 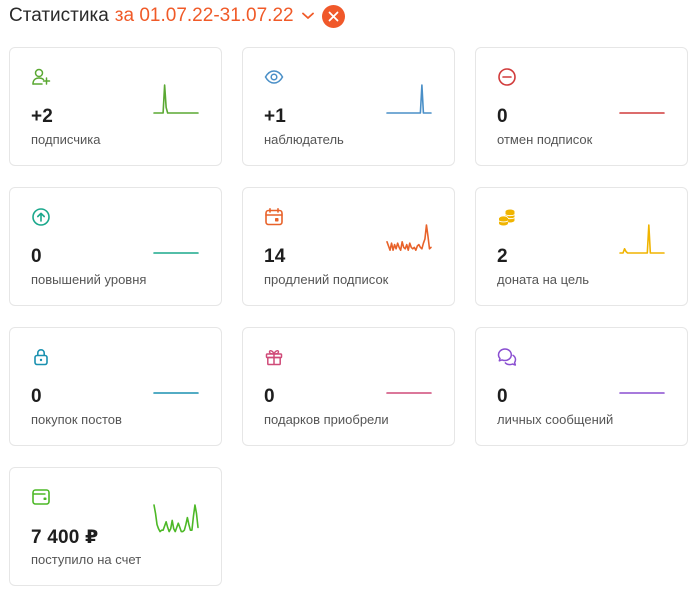 I want to click on stat-label: наблюдатель, so click(x=304, y=139).